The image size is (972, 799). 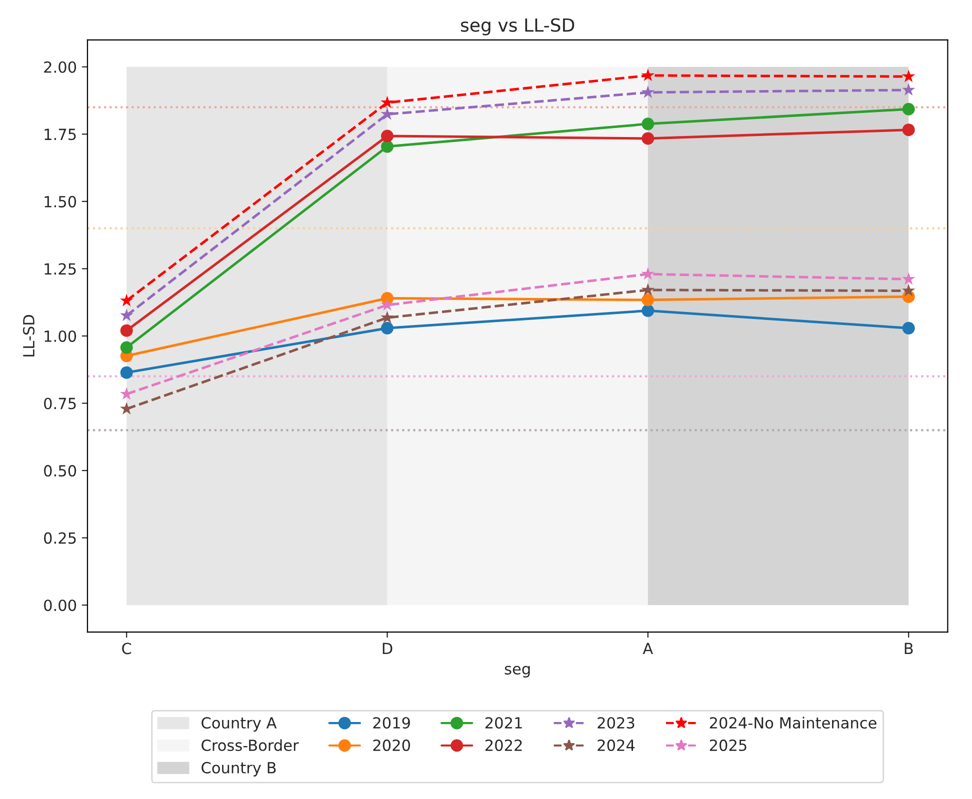 I want to click on x-tick-label: B, so click(x=908, y=648).